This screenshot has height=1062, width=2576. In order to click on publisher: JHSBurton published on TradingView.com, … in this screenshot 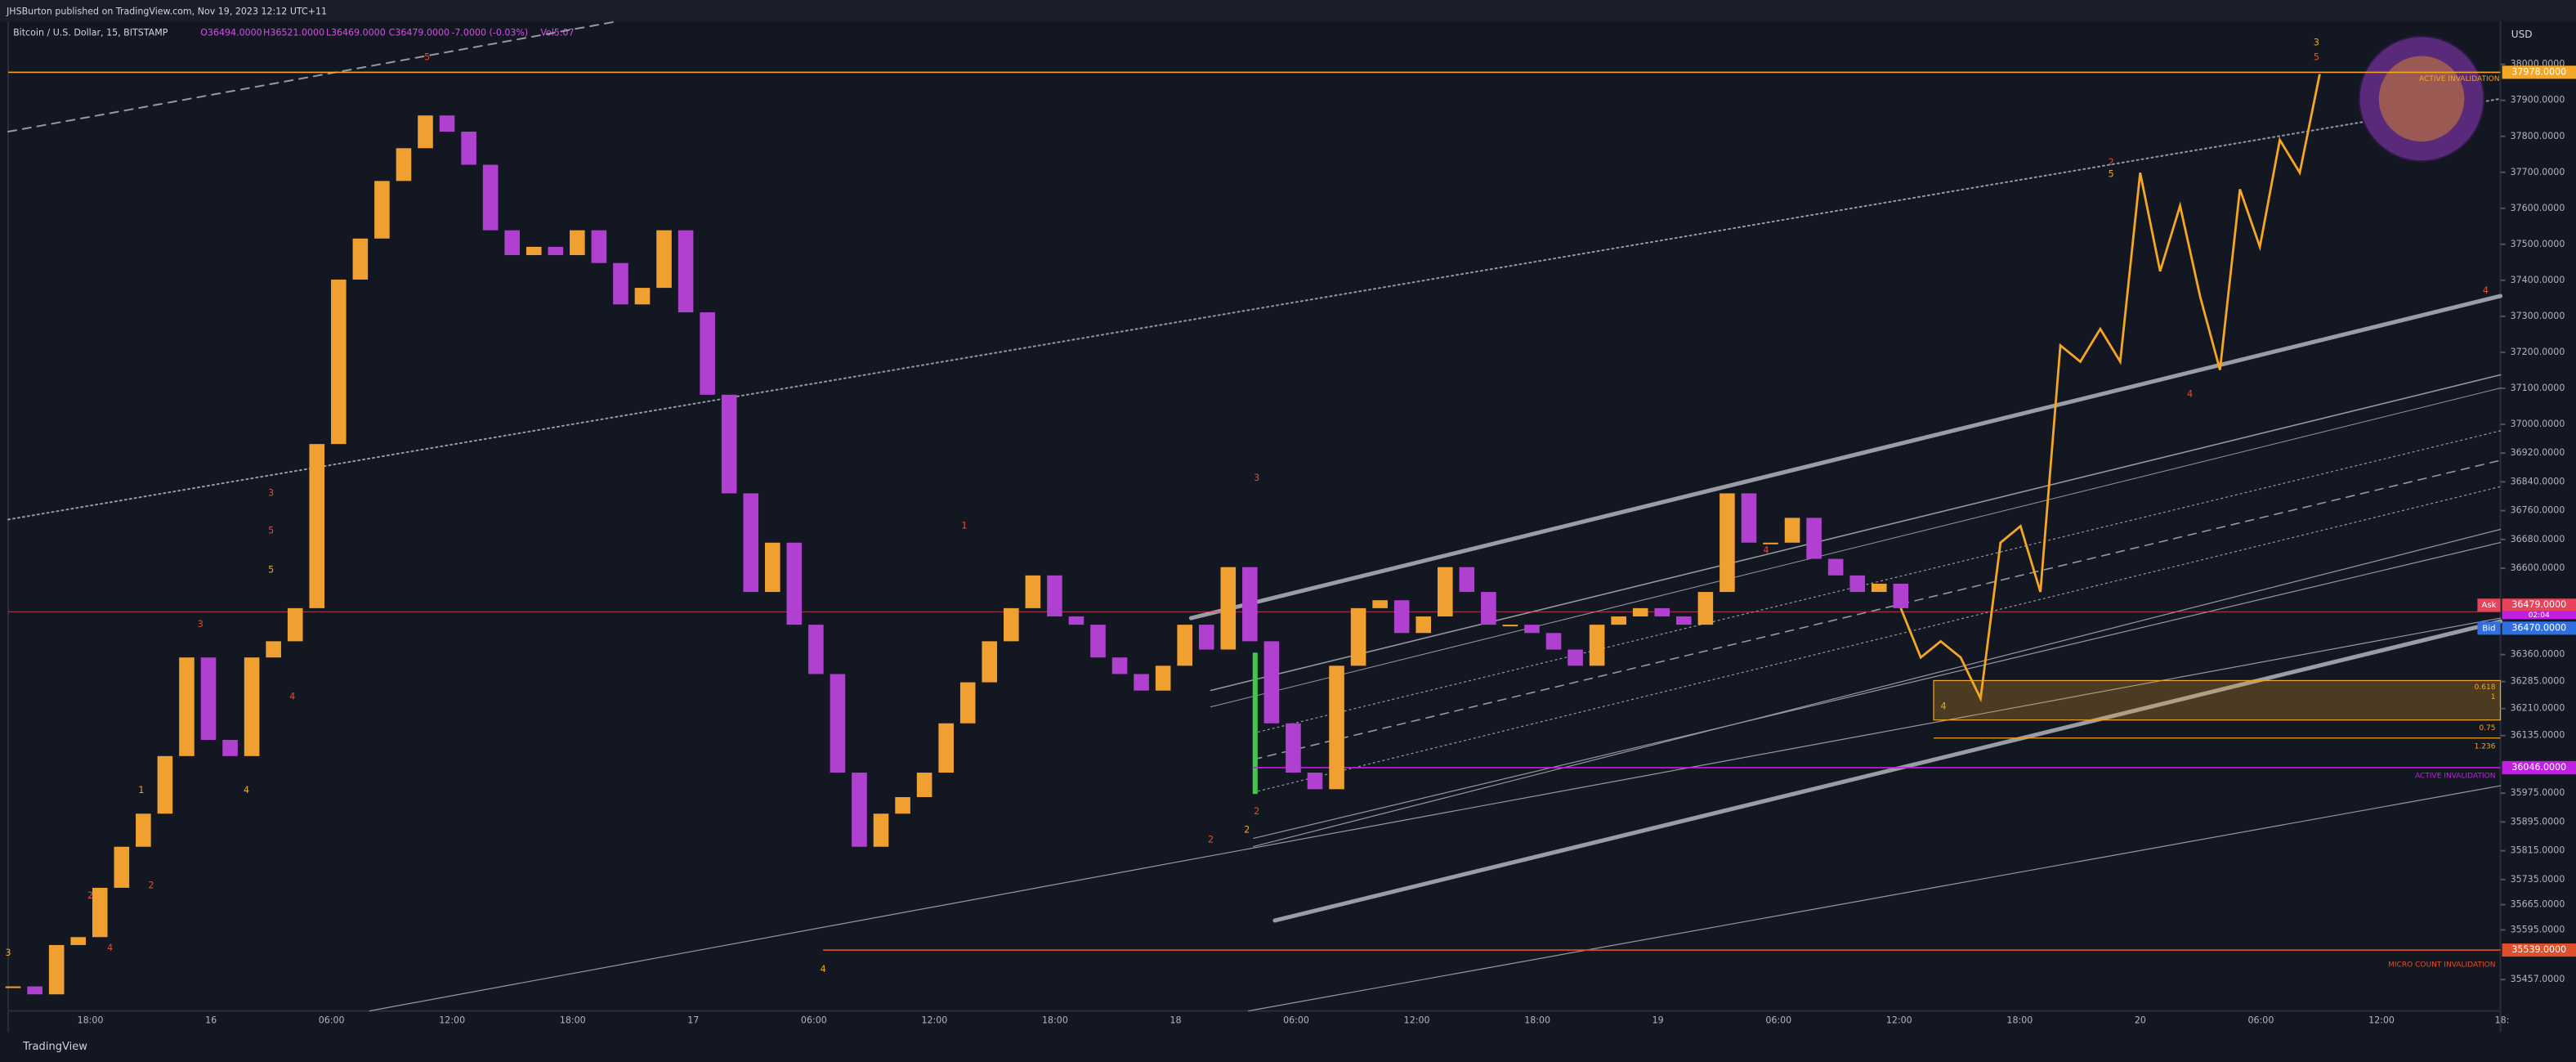, I will do `click(166, 11)`.